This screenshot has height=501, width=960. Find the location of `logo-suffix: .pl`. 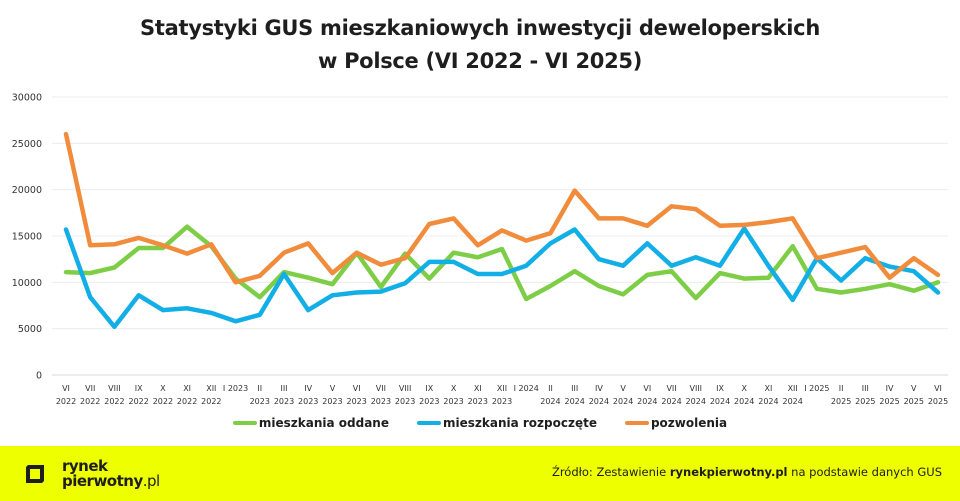

logo-suffix: .pl is located at coordinates (151, 481).